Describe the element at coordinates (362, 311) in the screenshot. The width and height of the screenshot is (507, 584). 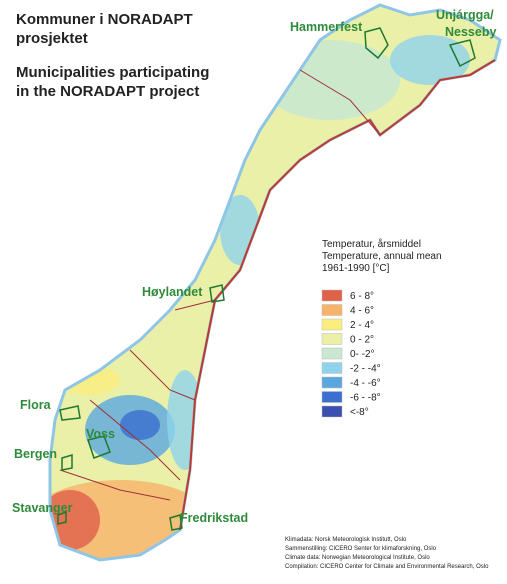
I see `legend-label: 4 - 6°` at that location.